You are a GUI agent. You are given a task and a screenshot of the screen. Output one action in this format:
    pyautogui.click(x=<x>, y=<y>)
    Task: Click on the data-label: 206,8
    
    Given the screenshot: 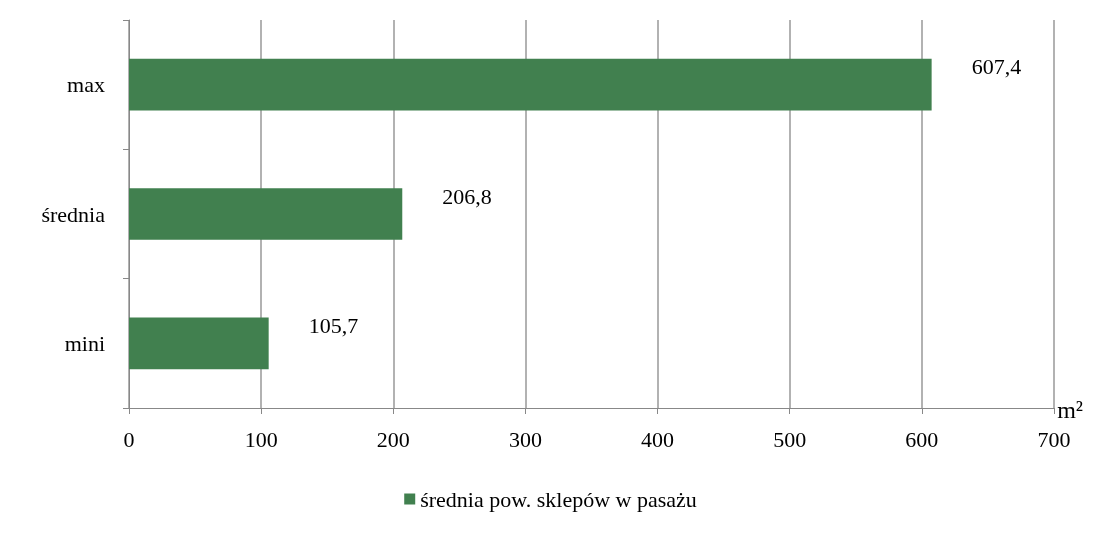 What is the action you would take?
    pyautogui.click(x=467, y=196)
    